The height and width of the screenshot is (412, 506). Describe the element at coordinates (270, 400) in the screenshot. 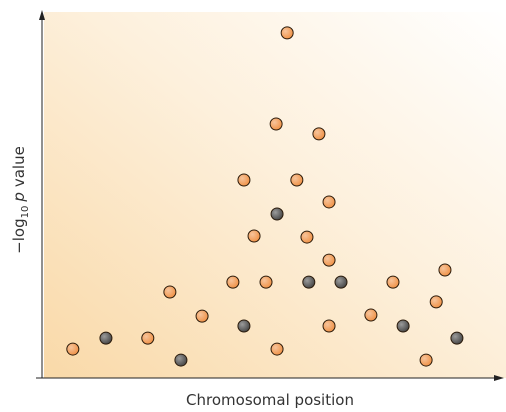

I see `x-axis-label: Chromosomal position` at that location.